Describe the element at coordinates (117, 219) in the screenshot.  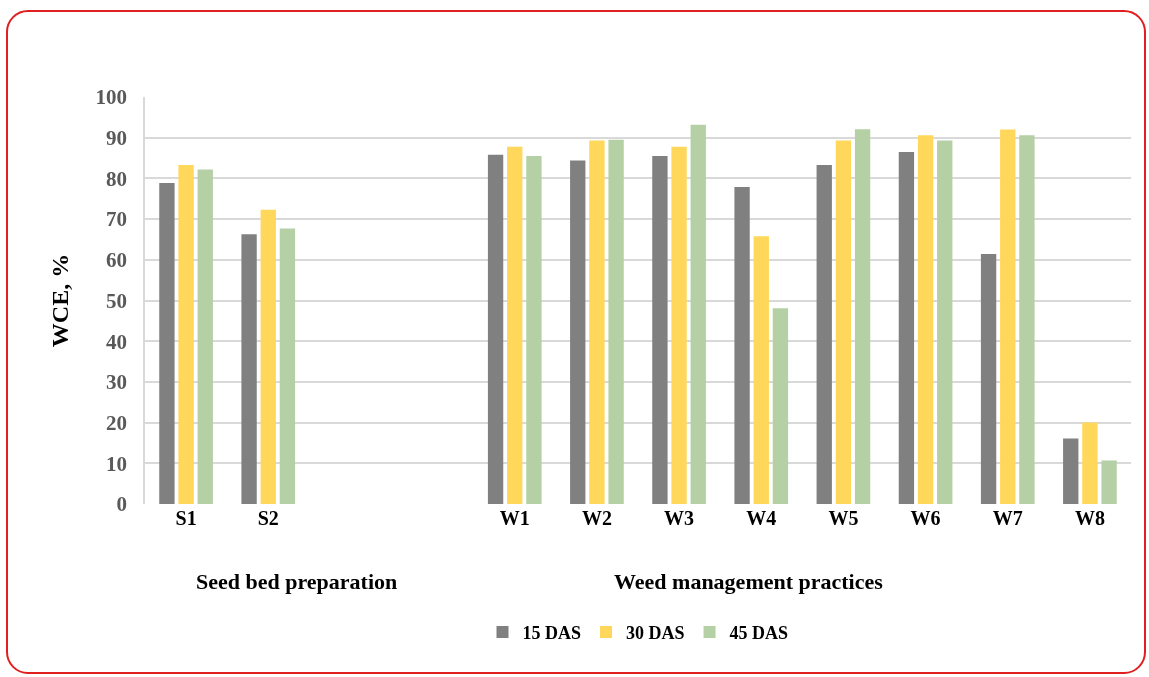
I see `y-tick-label: 70` at that location.